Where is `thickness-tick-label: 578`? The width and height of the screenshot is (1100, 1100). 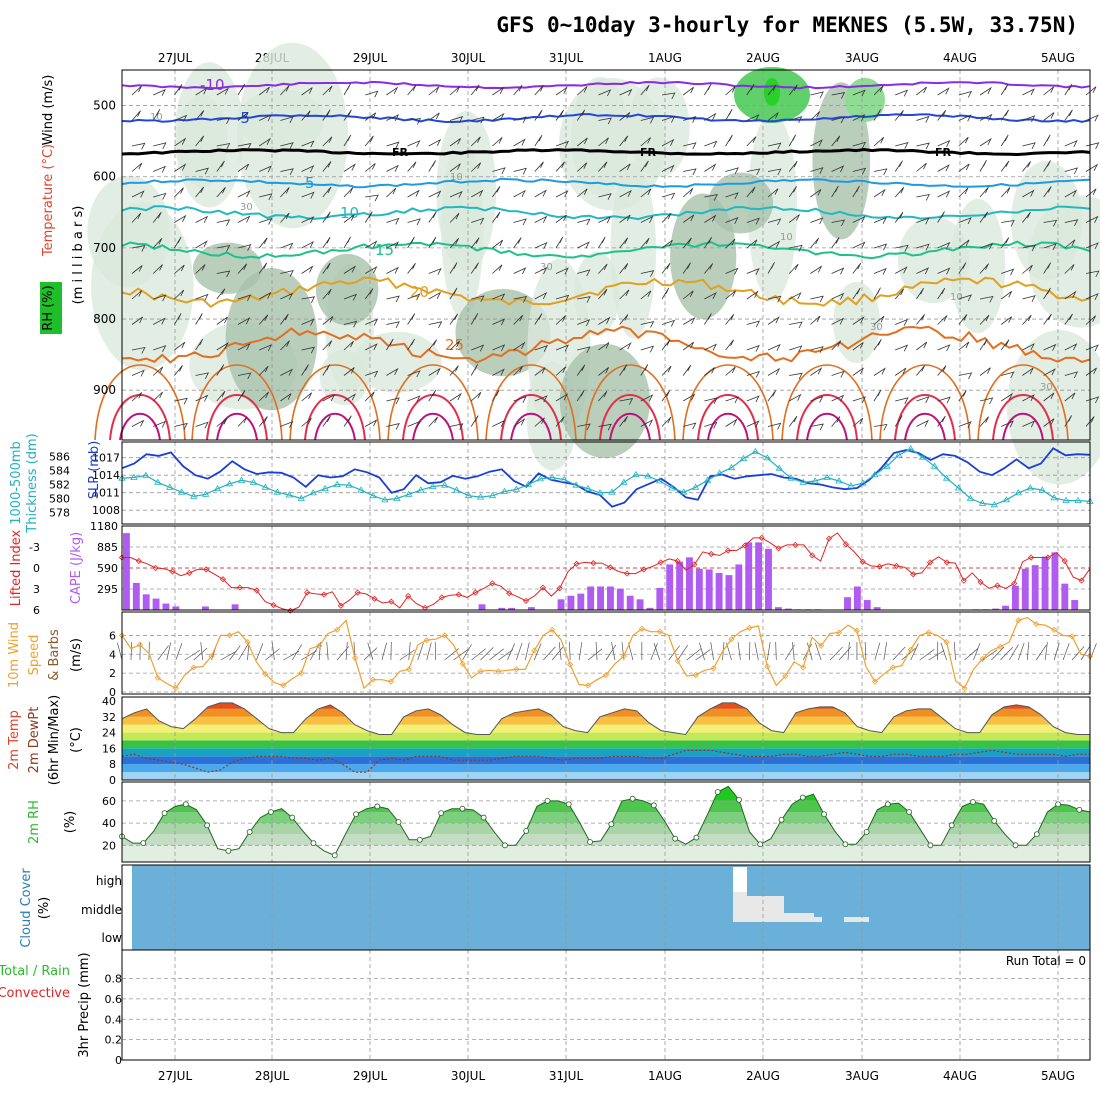 thickness-tick-label: 578 is located at coordinates (59, 513).